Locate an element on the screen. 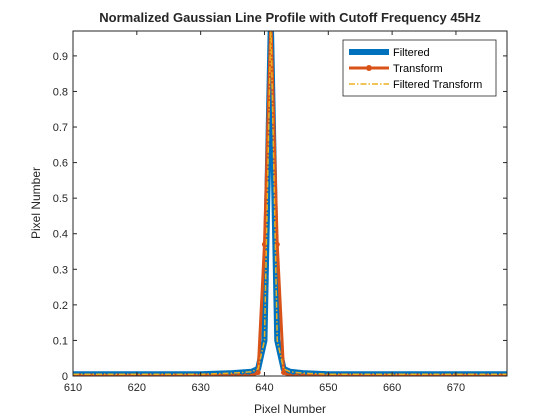  legend-entries: Filtered Transform Filtered Transform is located at coordinates (415, 69).